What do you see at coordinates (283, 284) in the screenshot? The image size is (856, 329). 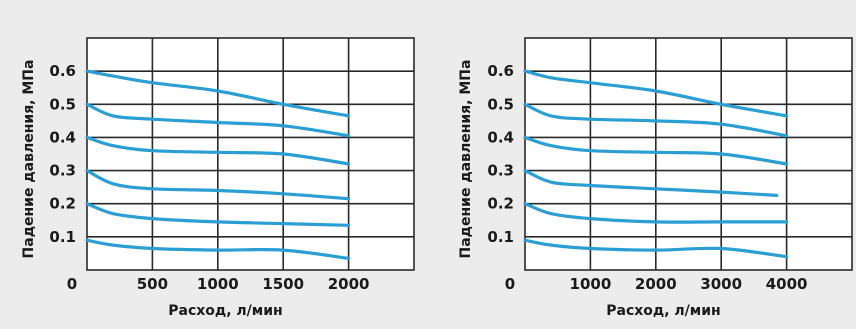 I see `x-tick-label: 1500` at bounding box center [283, 284].